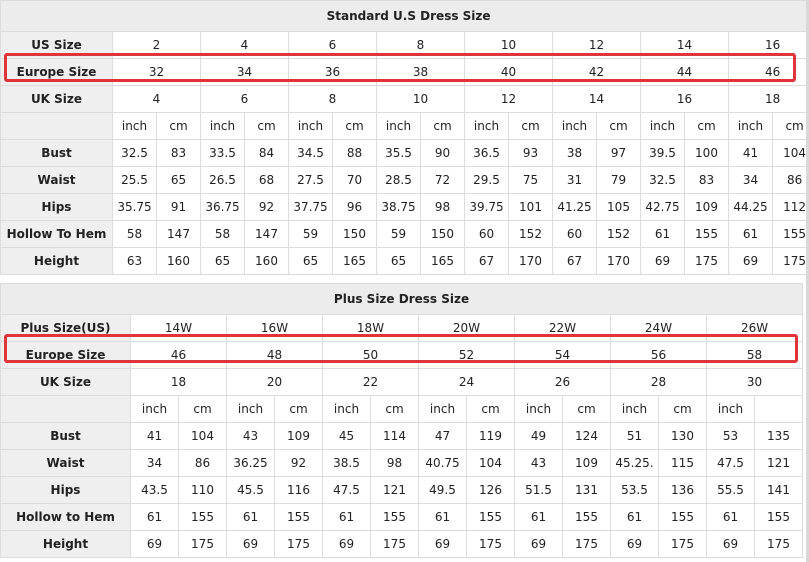 The height and width of the screenshot is (562, 809). What do you see at coordinates (684, 99) in the screenshot?
I see `size-cell: 16` at bounding box center [684, 99].